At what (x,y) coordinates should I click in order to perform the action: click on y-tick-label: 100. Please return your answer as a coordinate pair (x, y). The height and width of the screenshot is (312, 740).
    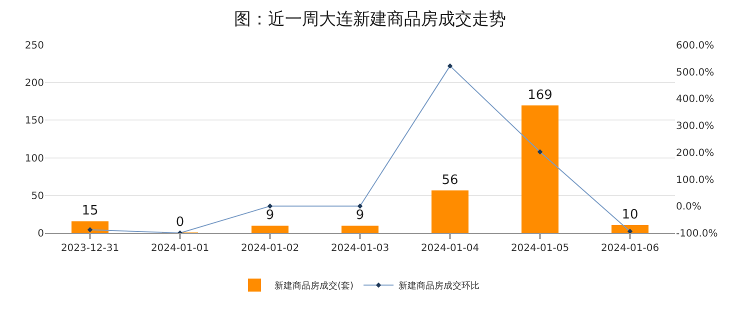
    Looking at the image, I should click on (34, 158).